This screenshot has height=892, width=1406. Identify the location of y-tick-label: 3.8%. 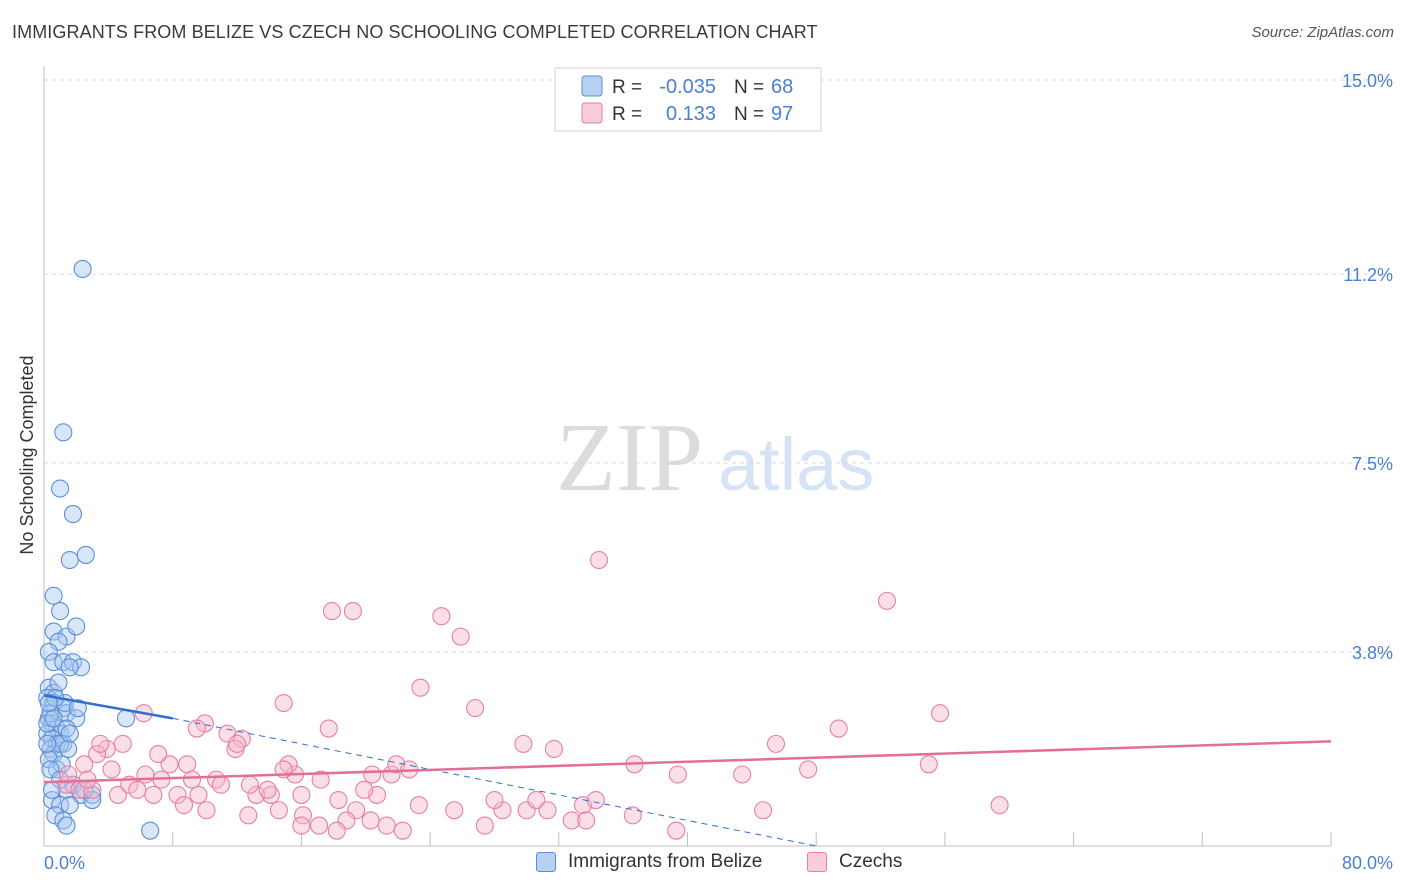
(1372, 653).